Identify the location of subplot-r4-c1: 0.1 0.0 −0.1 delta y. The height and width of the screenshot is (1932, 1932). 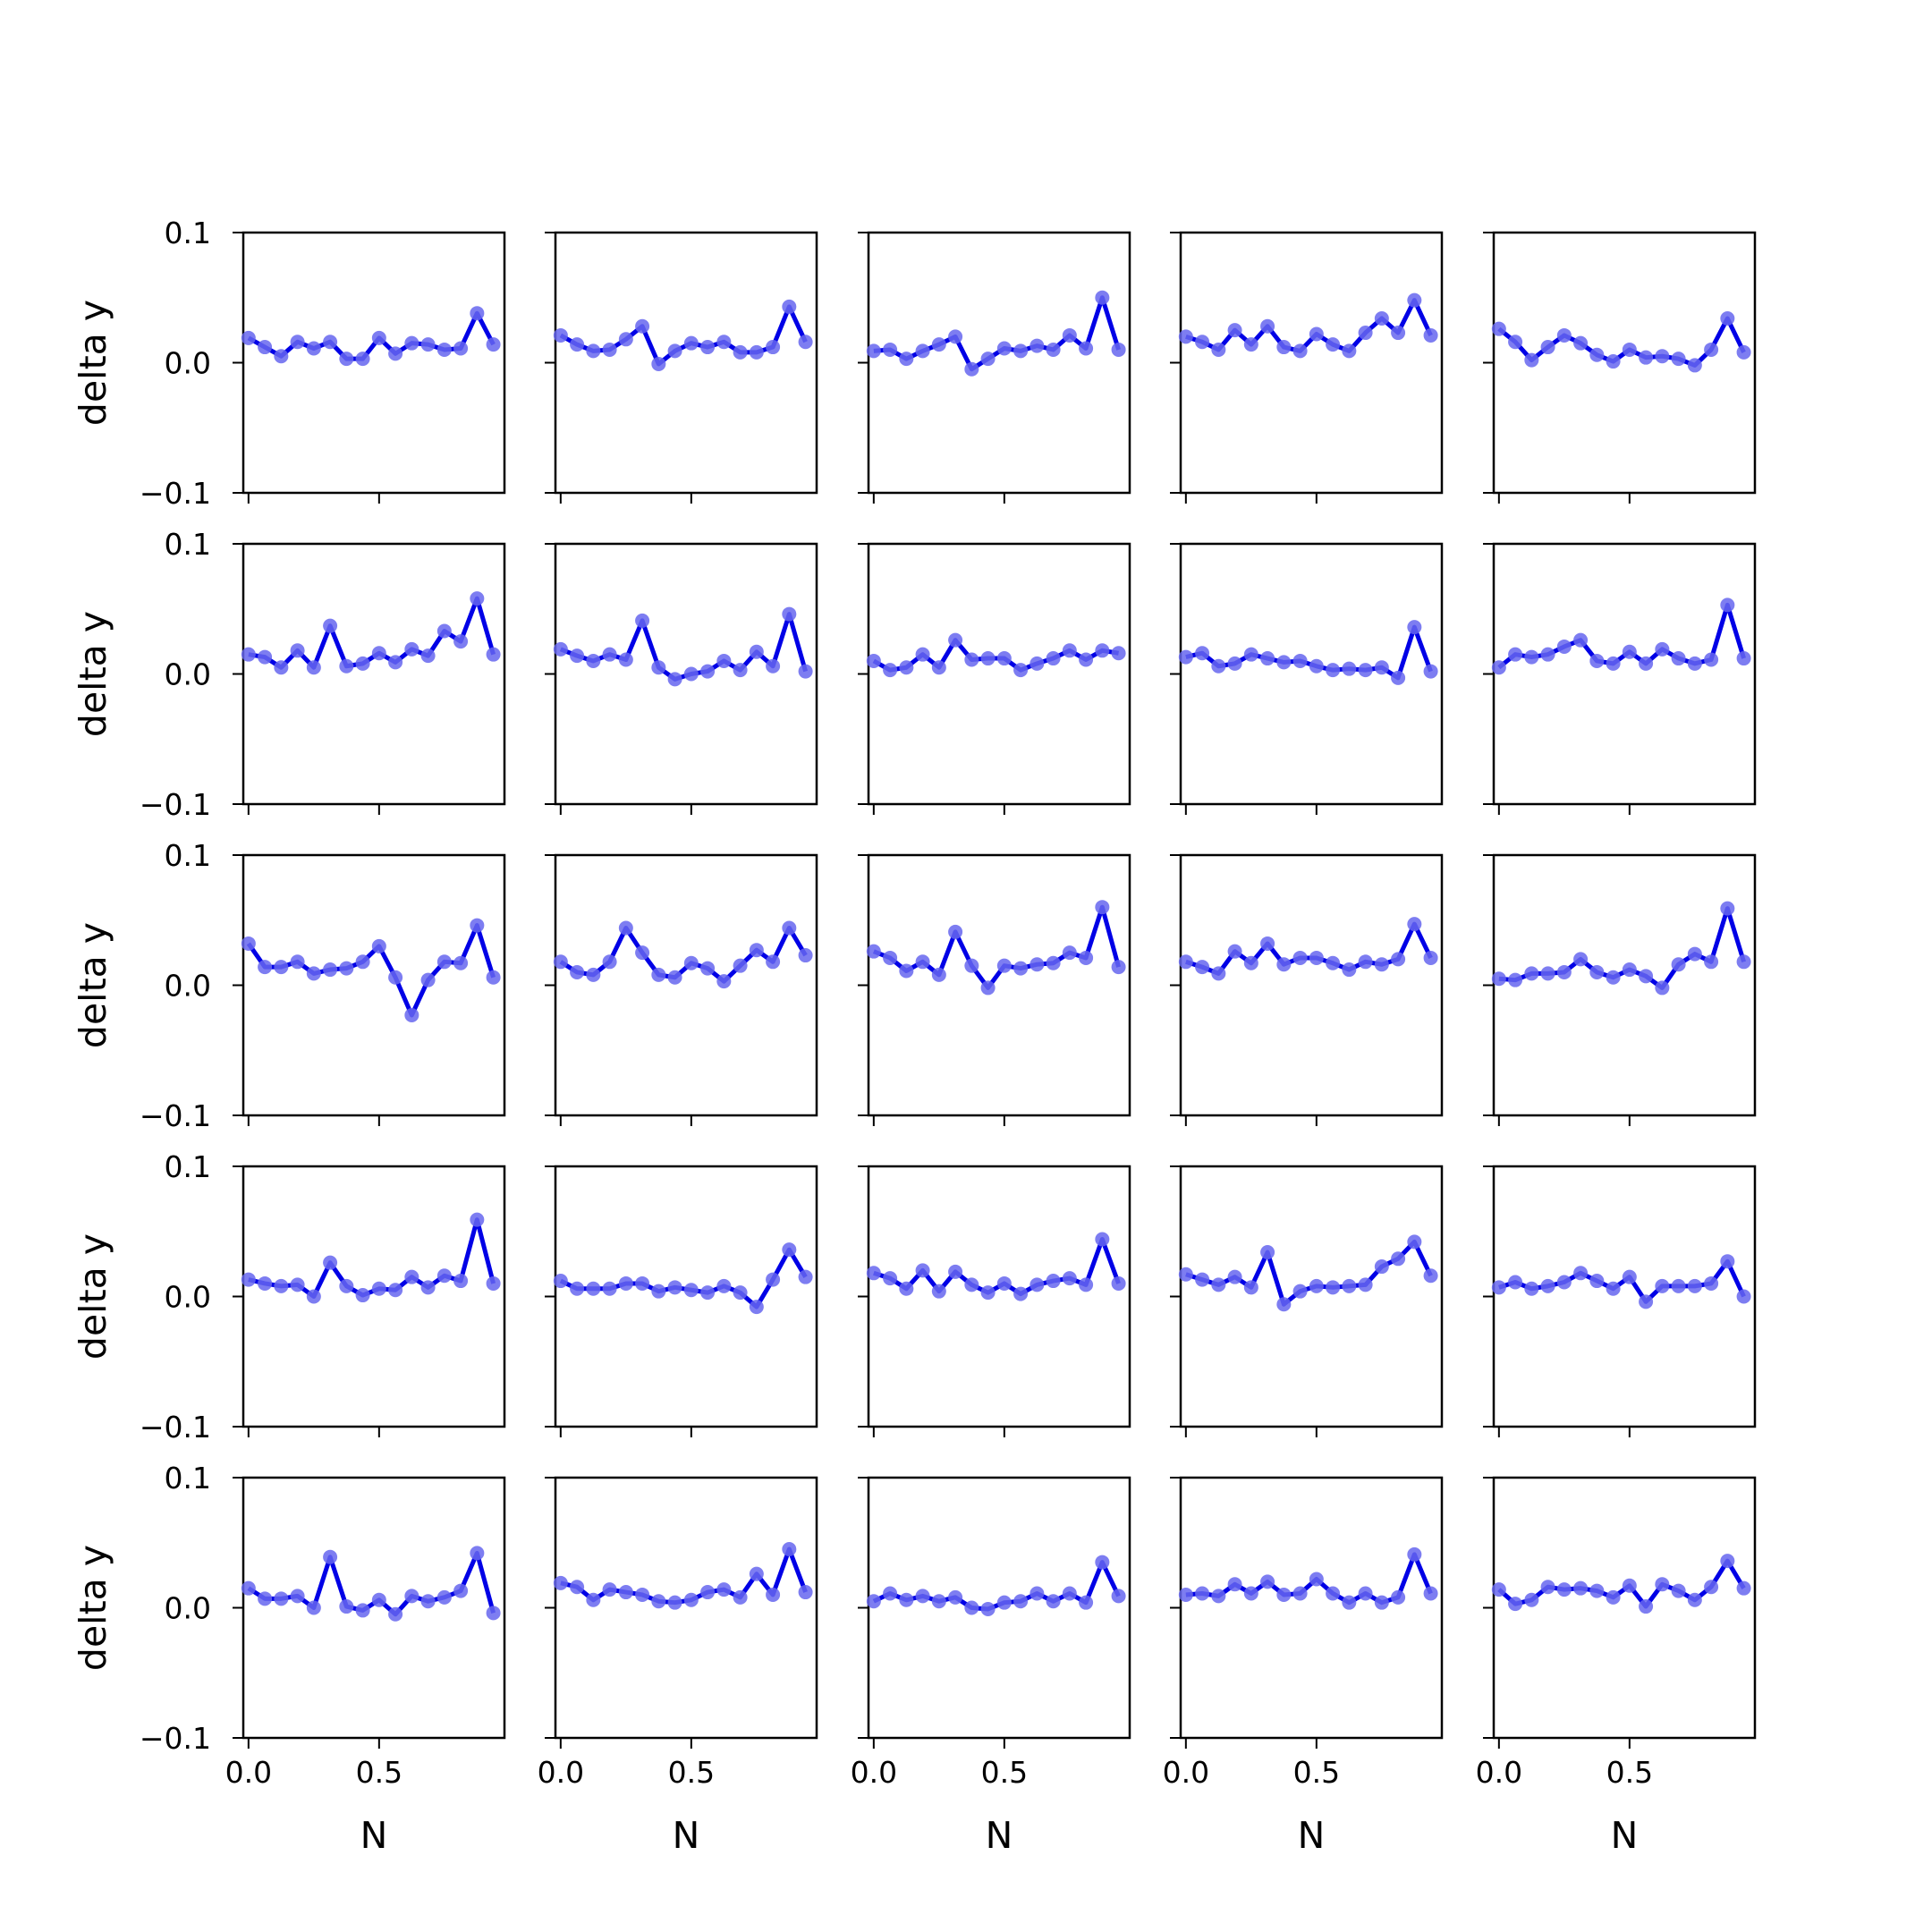
(289, 1297).